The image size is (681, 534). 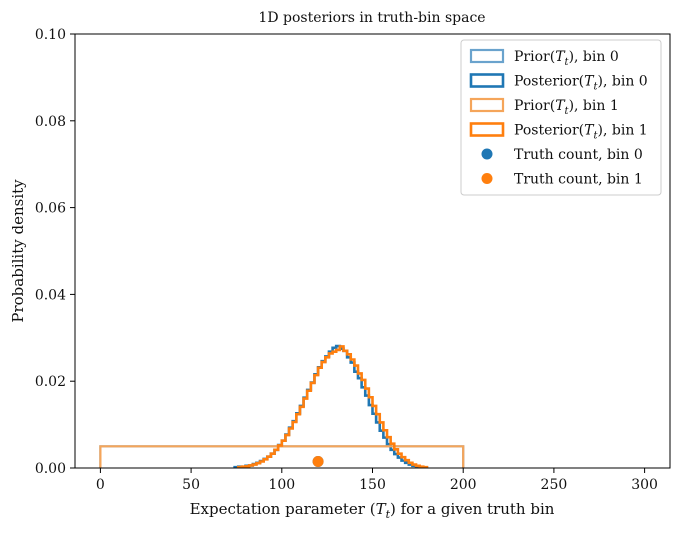 What do you see at coordinates (50, 35) in the screenshot?
I see `y-tick-label: 0.10` at bounding box center [50, 35].